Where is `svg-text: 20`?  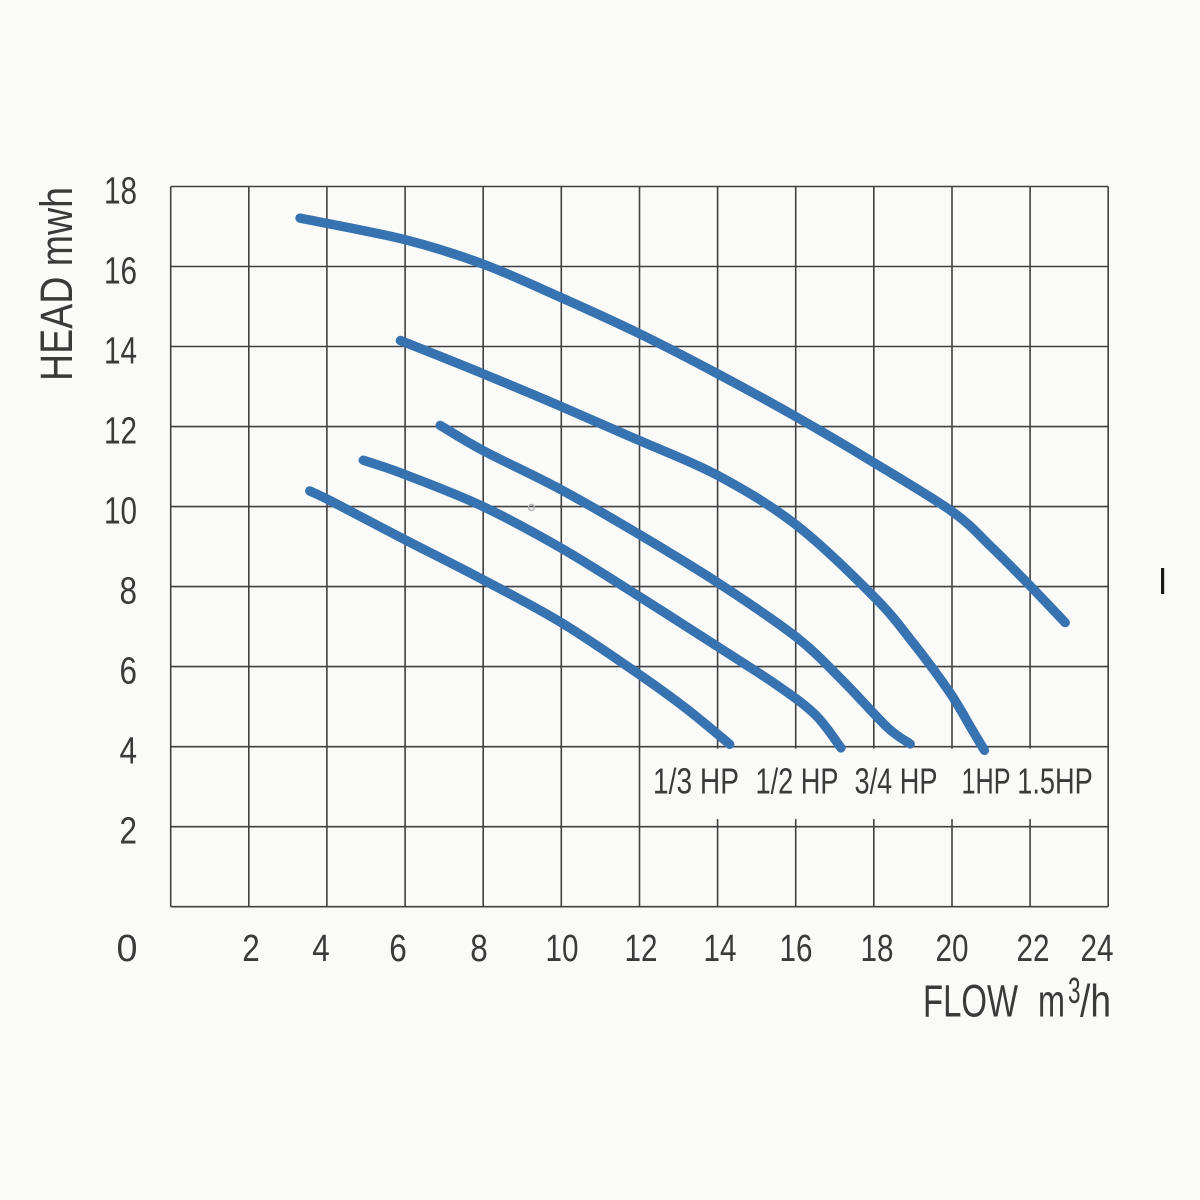
svg-text: 20 is located at coordinates (952, 949).